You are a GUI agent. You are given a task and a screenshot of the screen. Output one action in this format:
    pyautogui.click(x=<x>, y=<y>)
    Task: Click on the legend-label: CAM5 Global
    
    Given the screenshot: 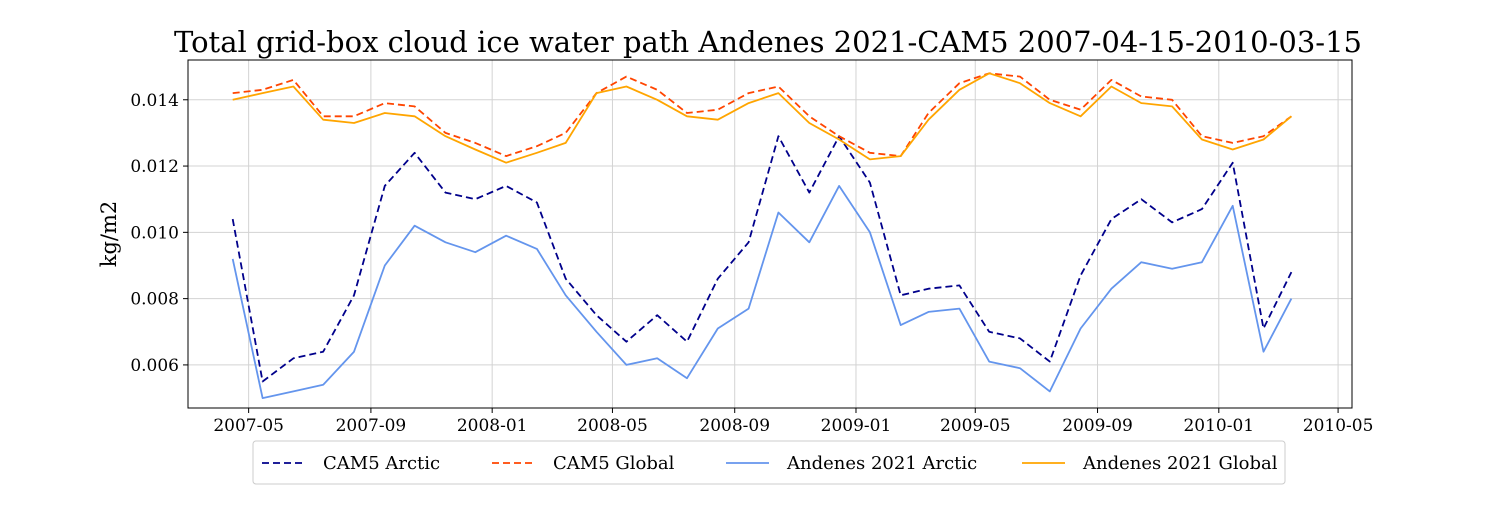 What is the action you would take?
    pyautogui.click(x=614, y=463)
    